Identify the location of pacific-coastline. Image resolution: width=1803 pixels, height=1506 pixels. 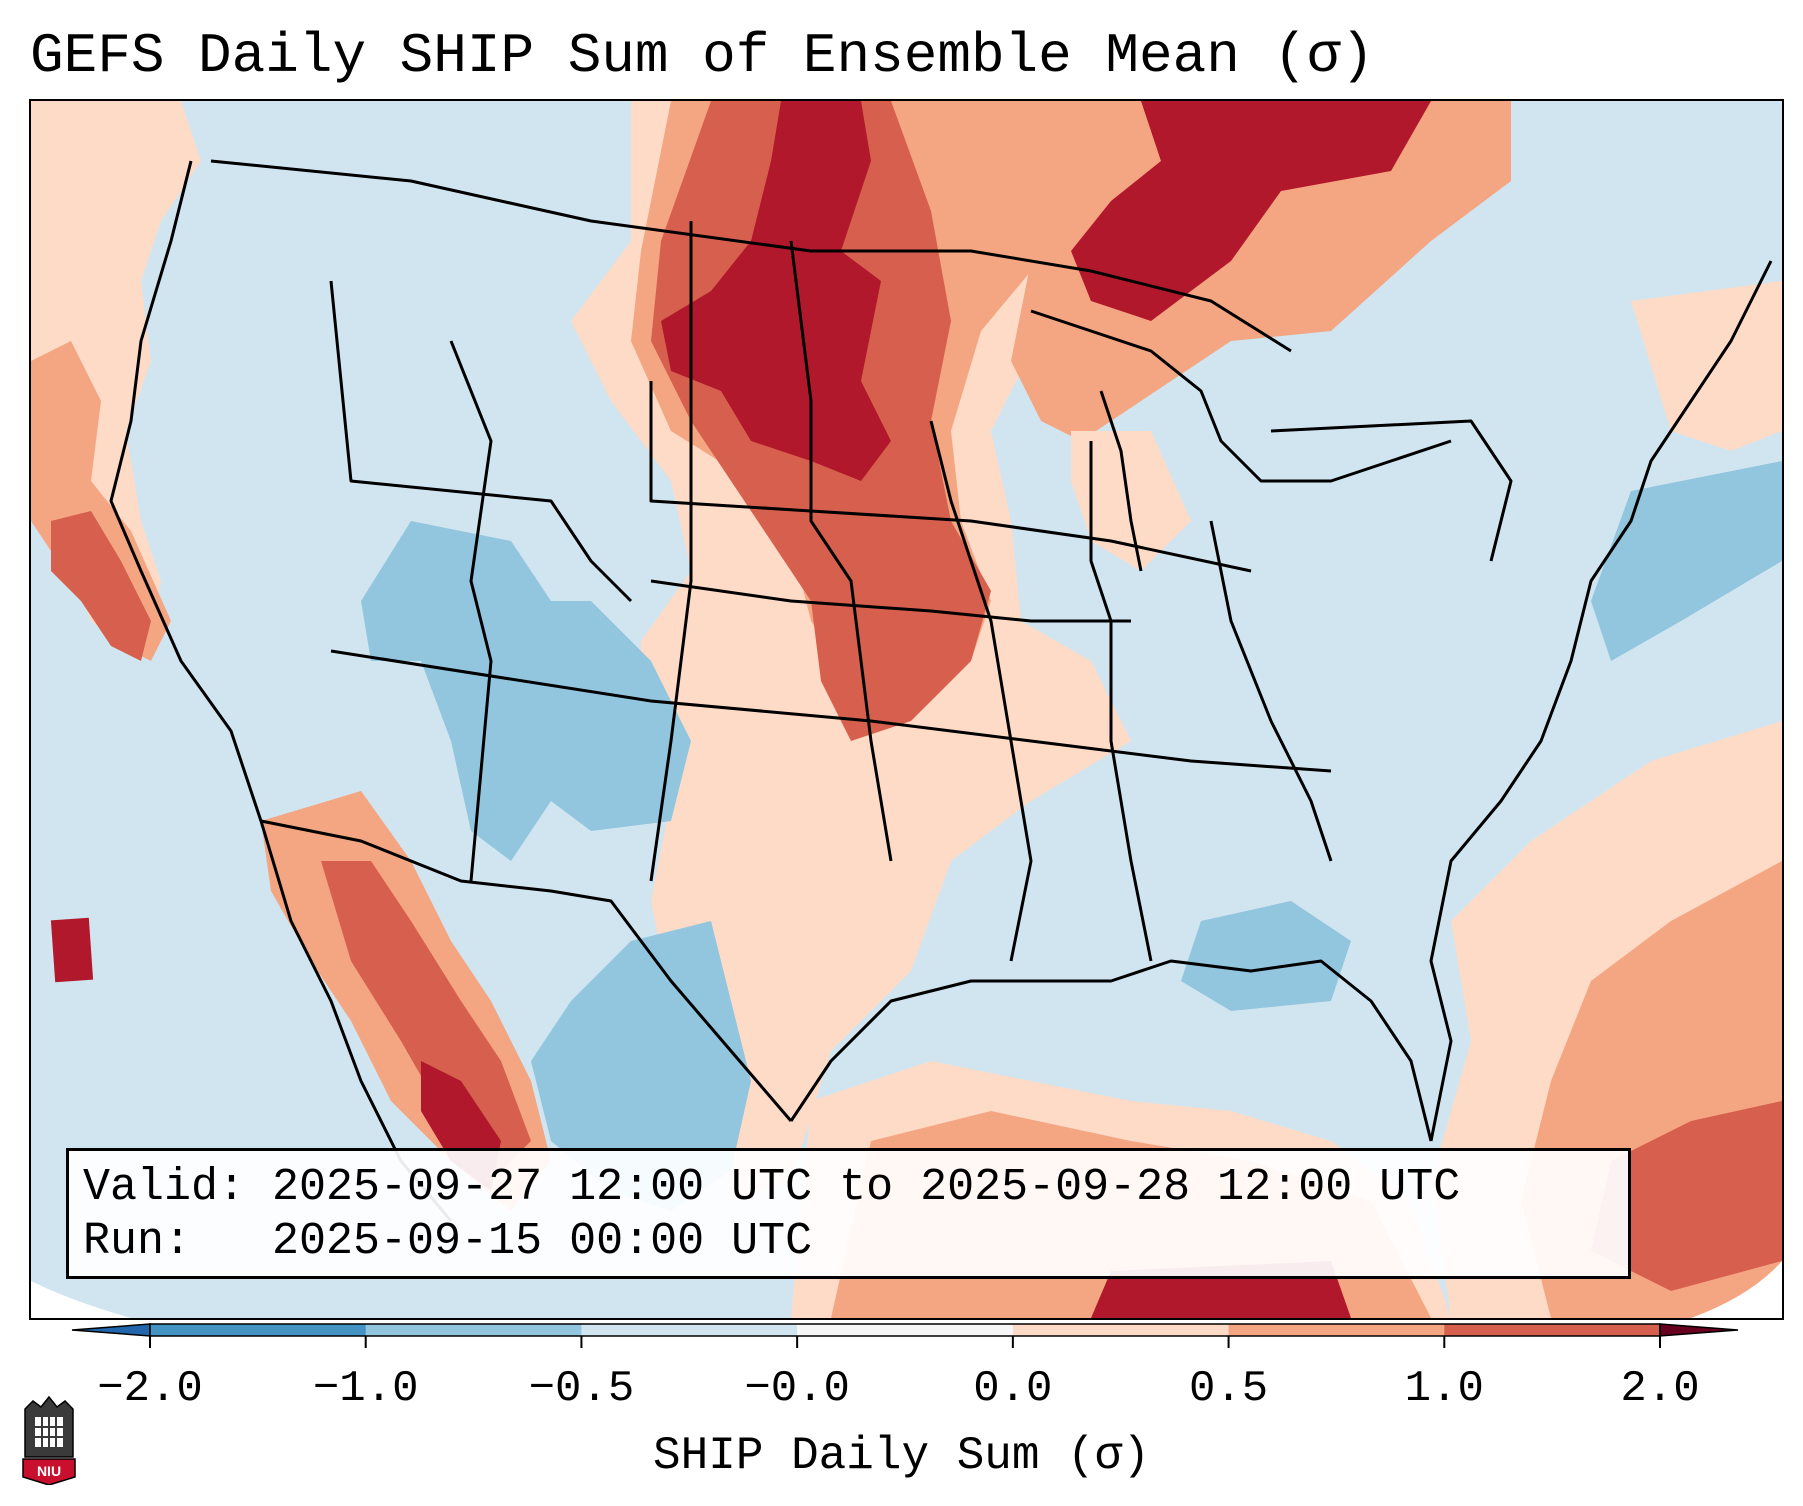
(281, 691).